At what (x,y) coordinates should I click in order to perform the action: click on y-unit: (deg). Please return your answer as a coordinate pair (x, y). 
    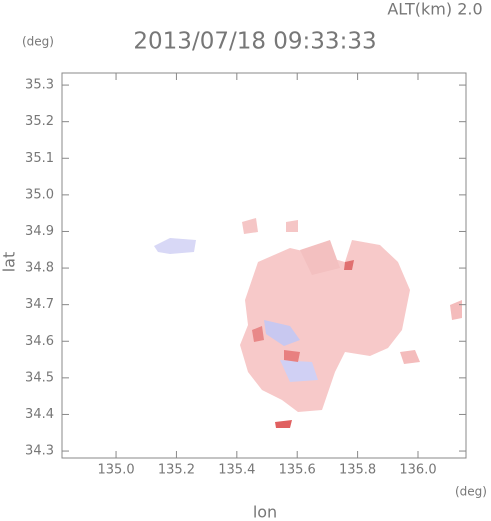
    Looking at the image, I should click on (38, 42).